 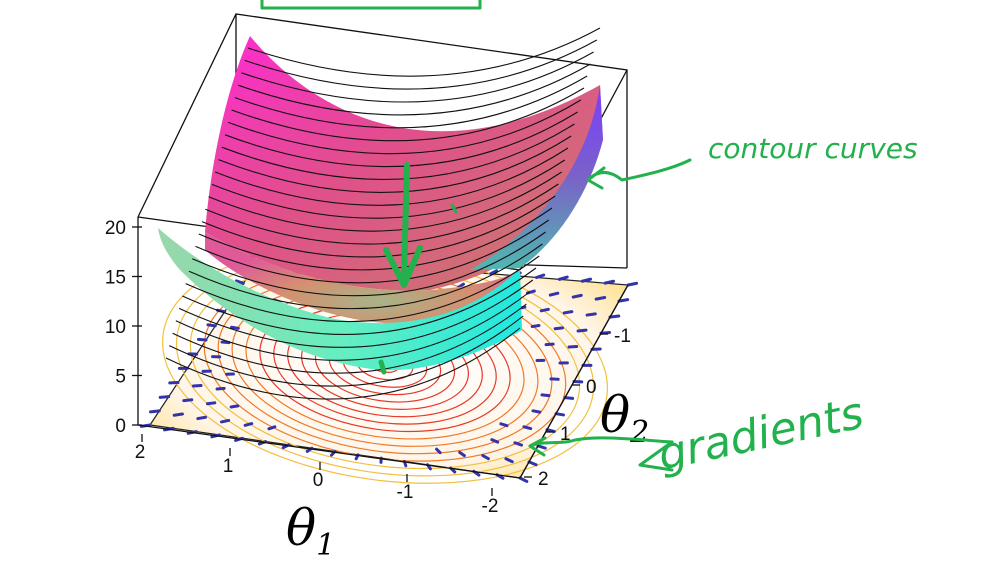 I want to click on theta1-axis-title: θ1, so click(x=310, y=531).